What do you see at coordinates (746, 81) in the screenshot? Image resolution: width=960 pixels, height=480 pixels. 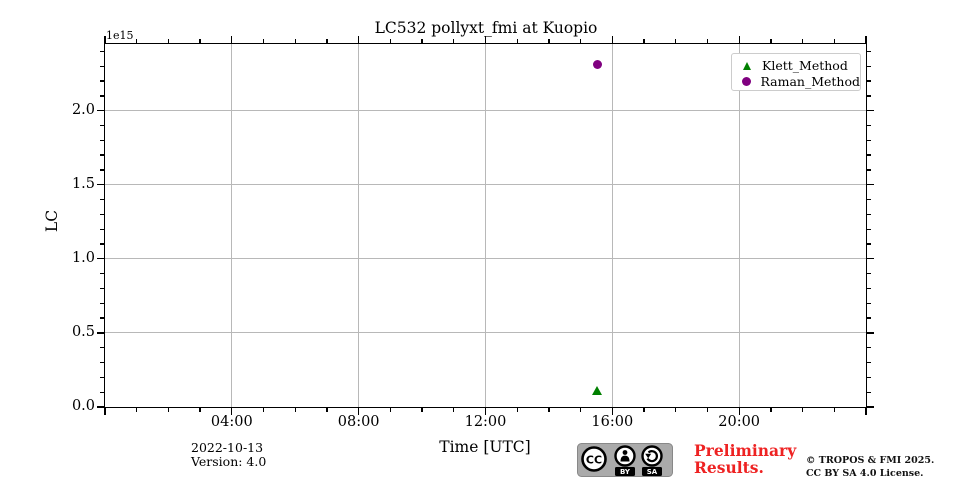 I see `circle-marker-icon` at bounding box center [746, 81].